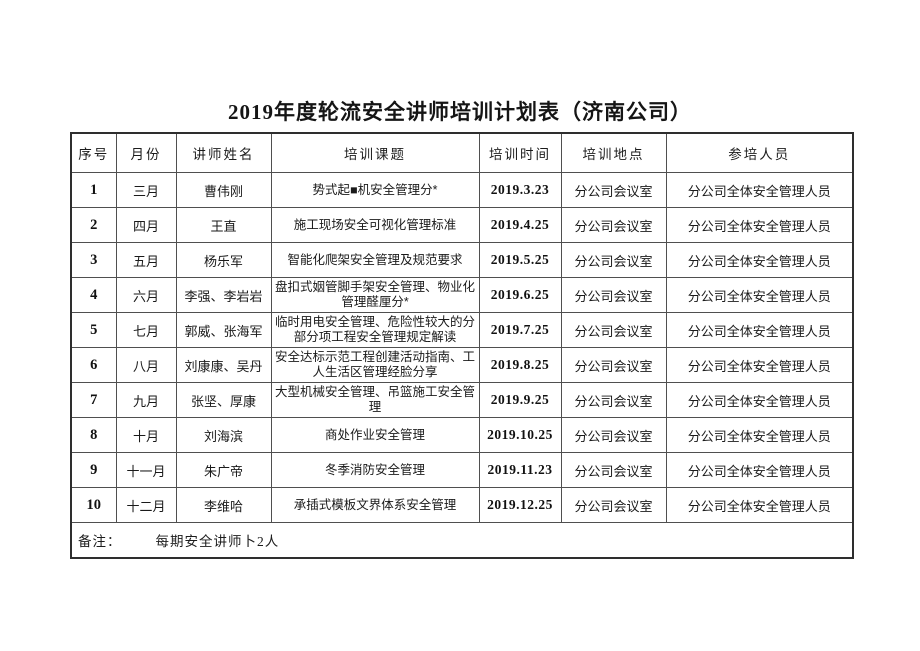  I want to click on cell-month: 四月, so click(146, 225).